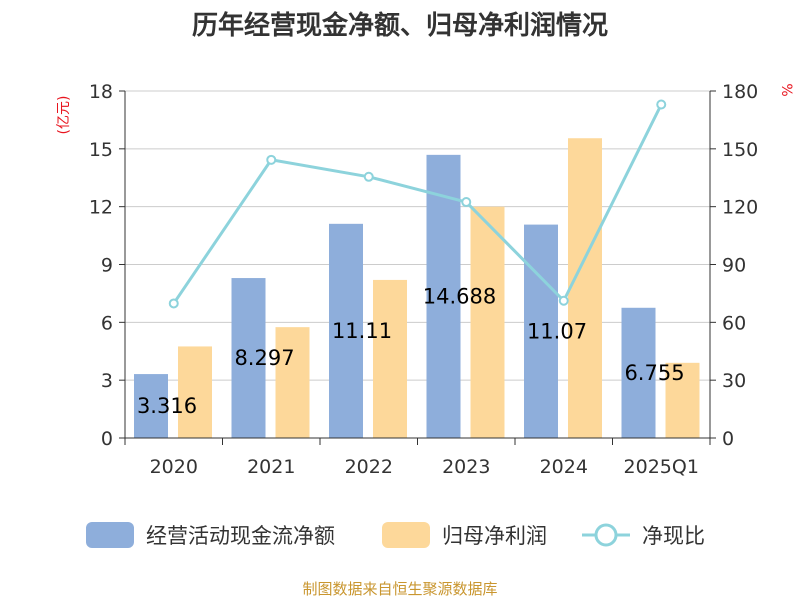  I want to click on right-tick-label: 90, so click(734, 266).